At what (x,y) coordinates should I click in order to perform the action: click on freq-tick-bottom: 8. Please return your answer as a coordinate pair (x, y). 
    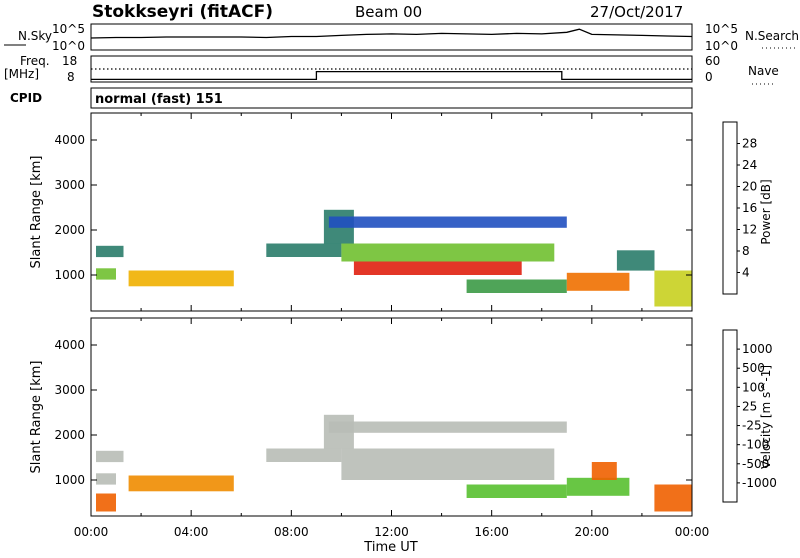
    Looking at the image, I should click on (71, 77).